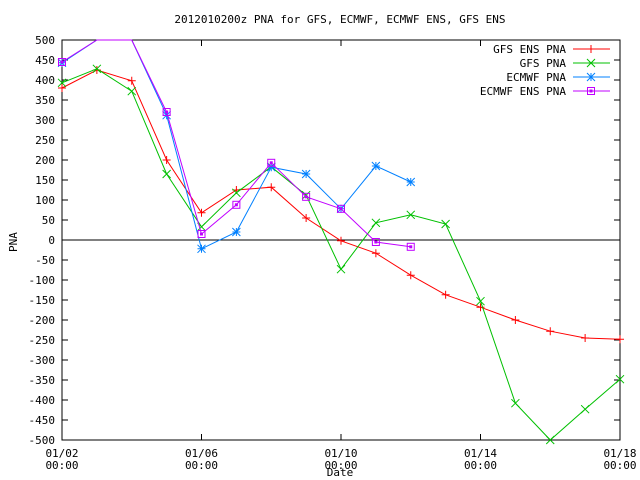 The height and width of the screenshot is (480, 640). I want to click on legend-label: GFS ENS PNA, so click(529, 49).